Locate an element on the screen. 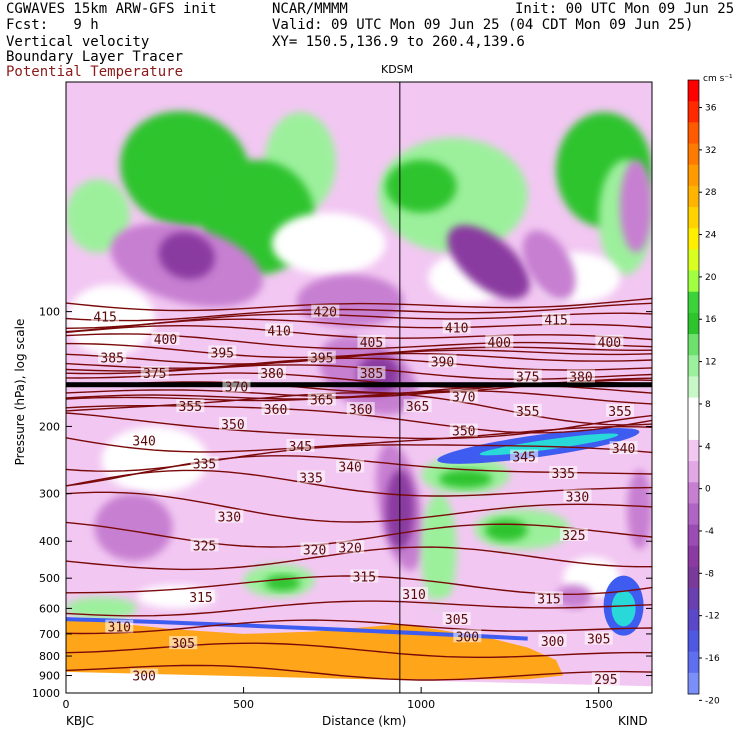 This screenshot has width=740, height=740. theta-label-0: 415 is located at coordinates (104, 318).